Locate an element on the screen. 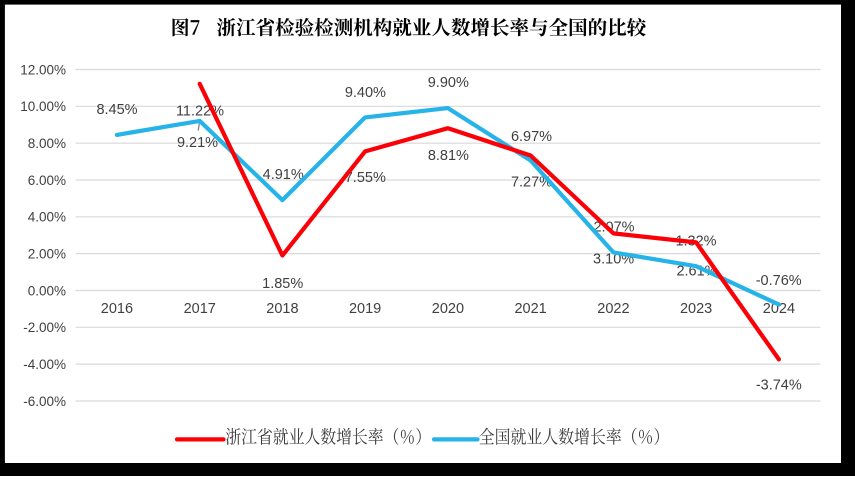  svg-text: -3.74% is located at coordinates (779, 385).